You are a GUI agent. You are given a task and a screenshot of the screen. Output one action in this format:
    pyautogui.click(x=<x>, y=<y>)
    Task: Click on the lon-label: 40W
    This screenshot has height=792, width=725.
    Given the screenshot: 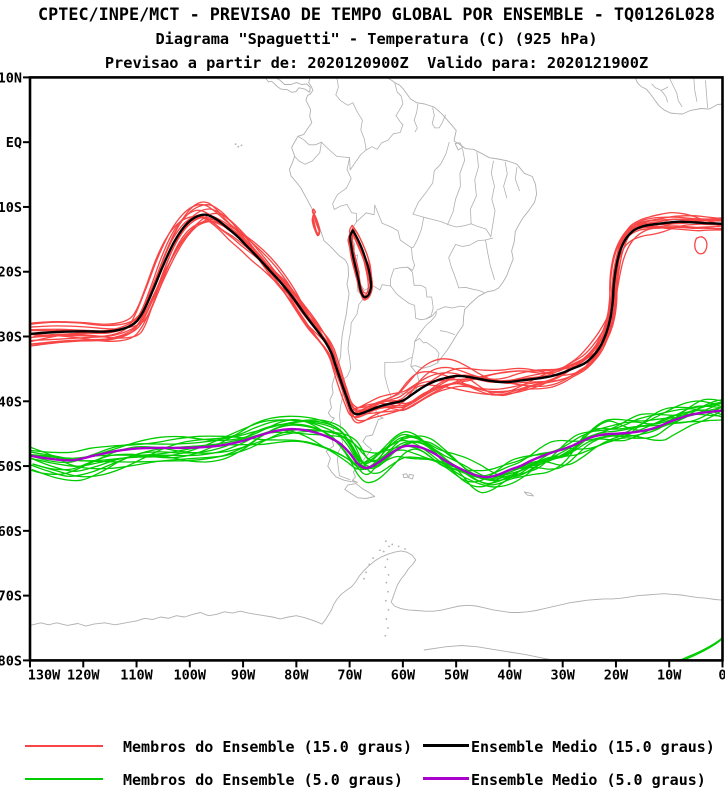 What is the action you would take?
    pyautogui.click(x=509, y=675)
    